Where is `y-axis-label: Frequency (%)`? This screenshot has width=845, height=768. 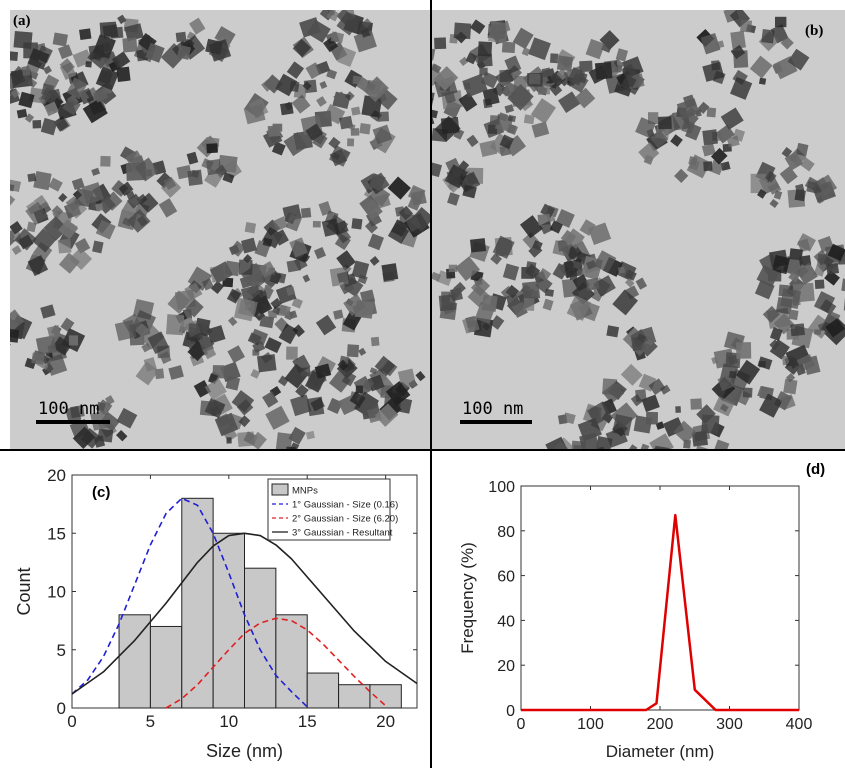
y-axis-label: Frequency (%) is located at coordinates (467, 597).